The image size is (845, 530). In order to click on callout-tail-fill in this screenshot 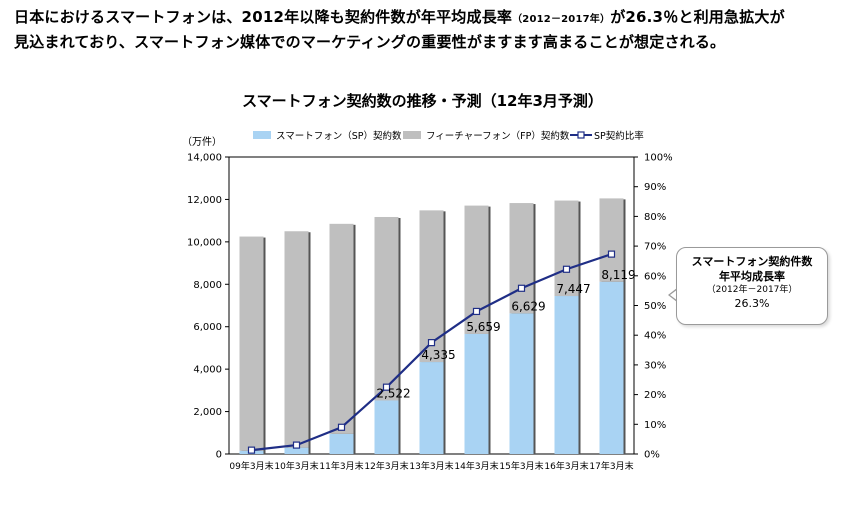, I will do `click(674, 295)`.